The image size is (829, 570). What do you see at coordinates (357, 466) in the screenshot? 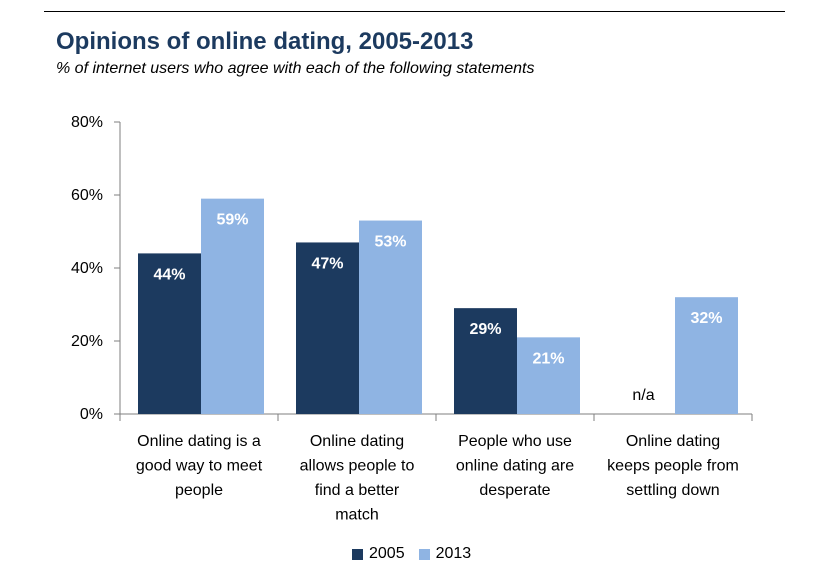
I see `x-category-label-line: allows people to` at bounding box center [357, 466].